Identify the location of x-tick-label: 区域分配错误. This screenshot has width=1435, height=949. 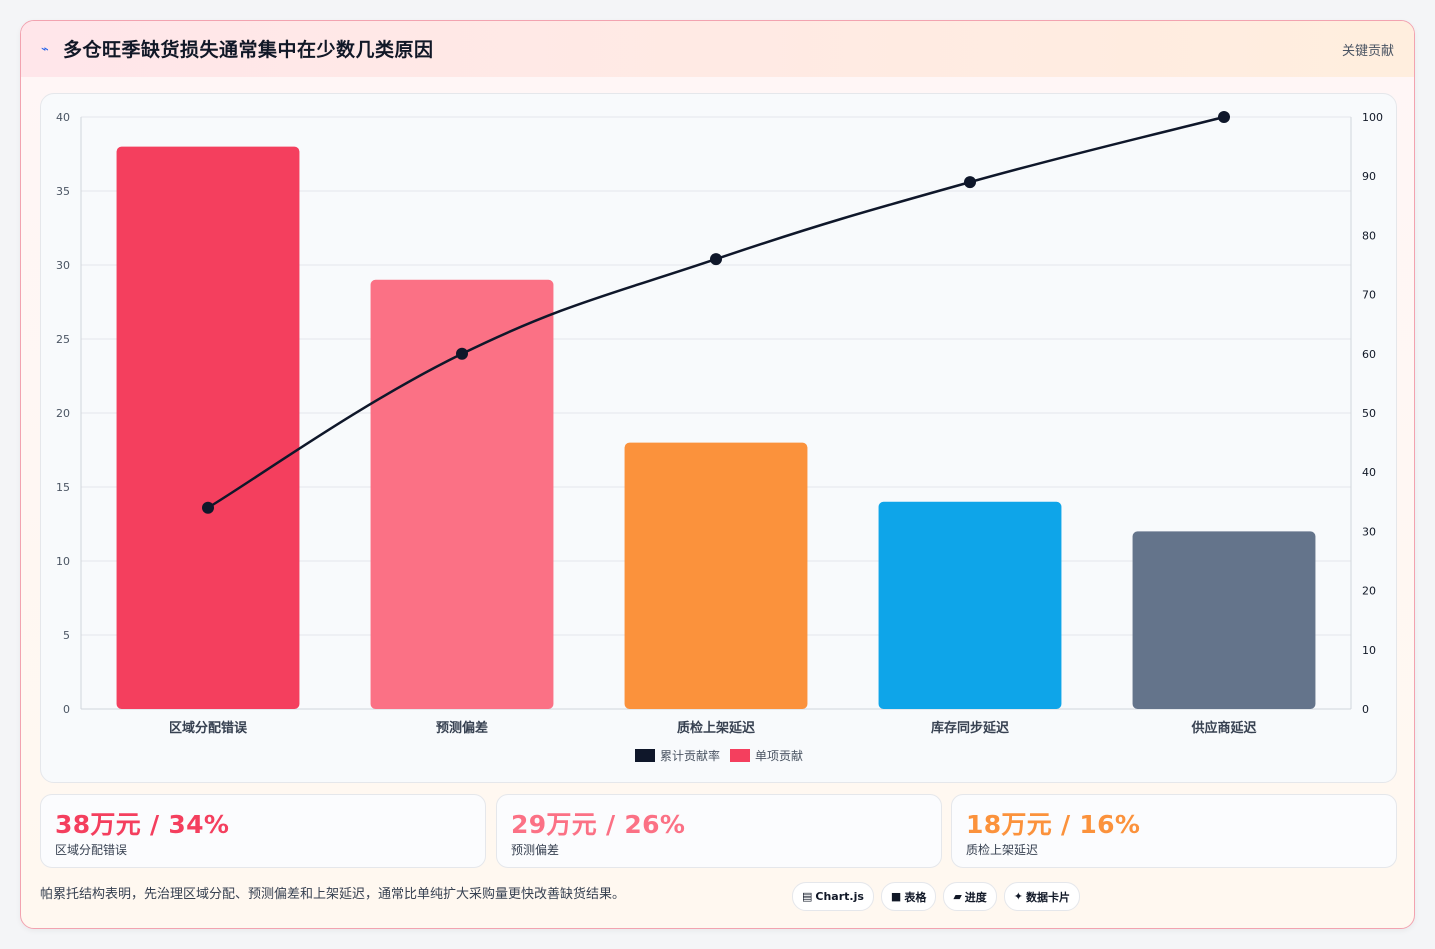
(208, 728).